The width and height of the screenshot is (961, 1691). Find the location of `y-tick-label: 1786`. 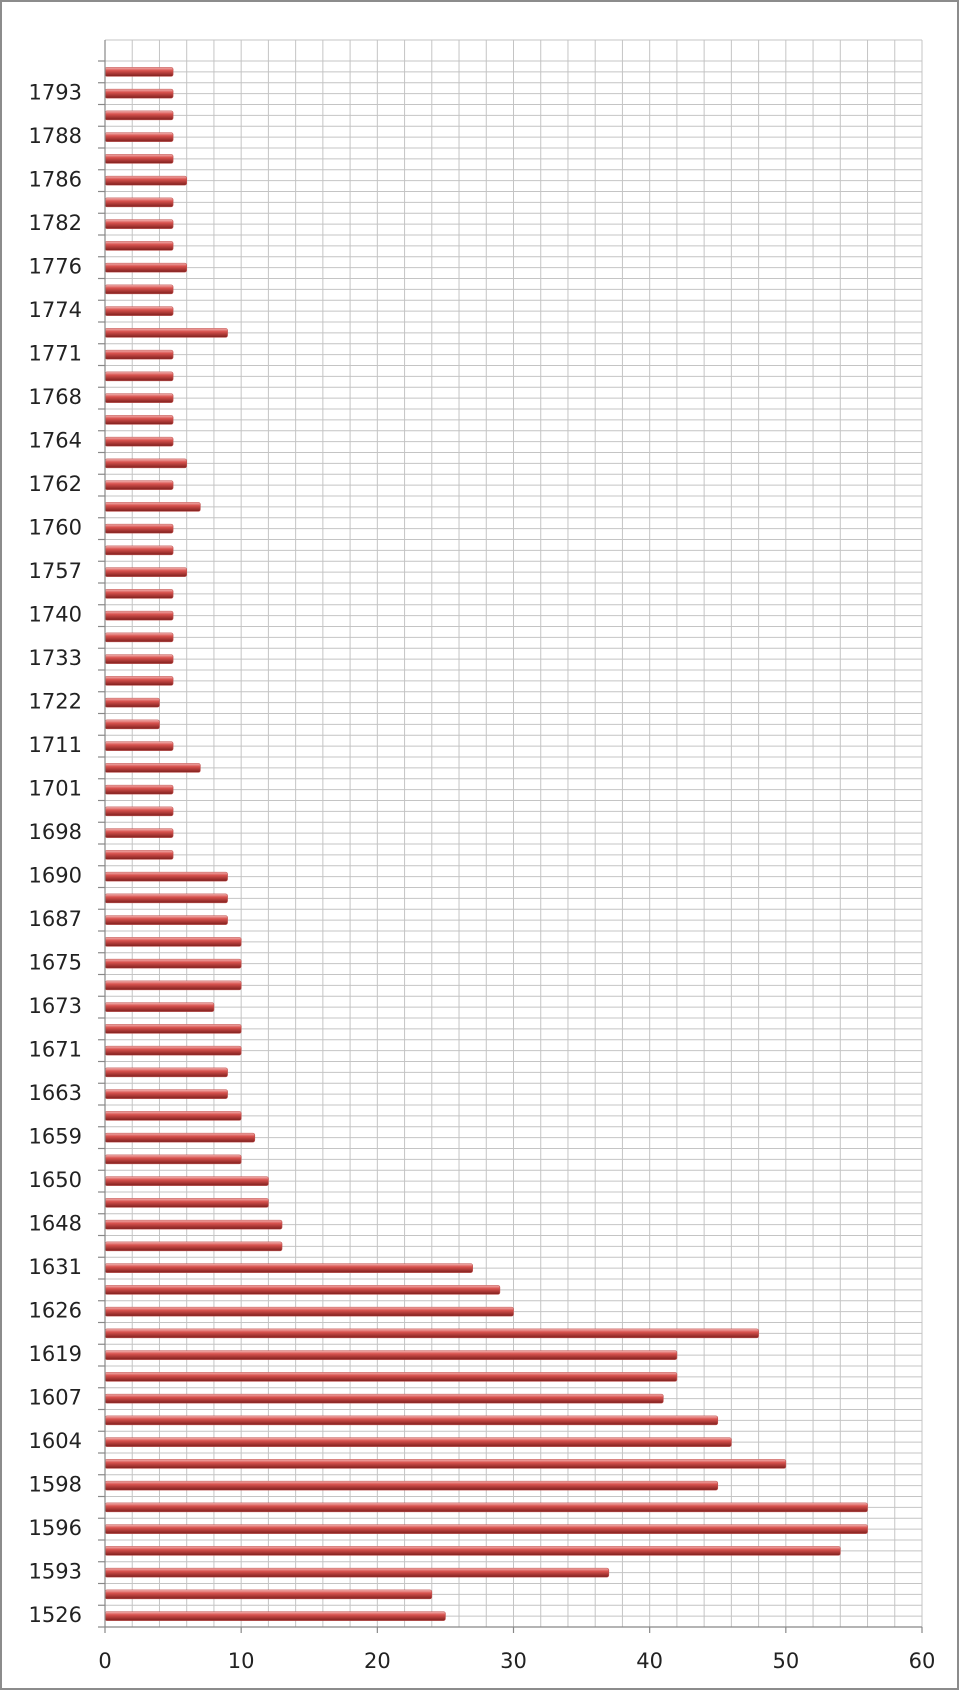

y-tick-label: 1786 is located at coordinates (55, 180).